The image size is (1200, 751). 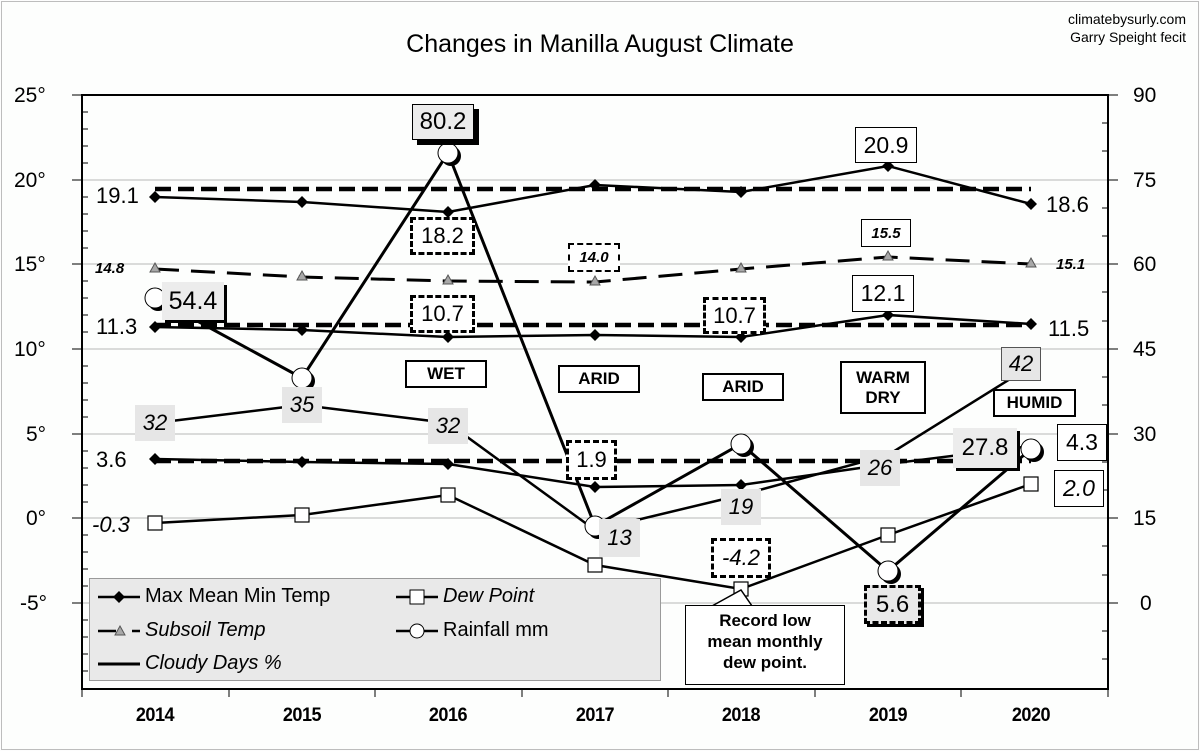 I want to click on credit-site: climatebysurly.com, so click(x=1127, y=19).